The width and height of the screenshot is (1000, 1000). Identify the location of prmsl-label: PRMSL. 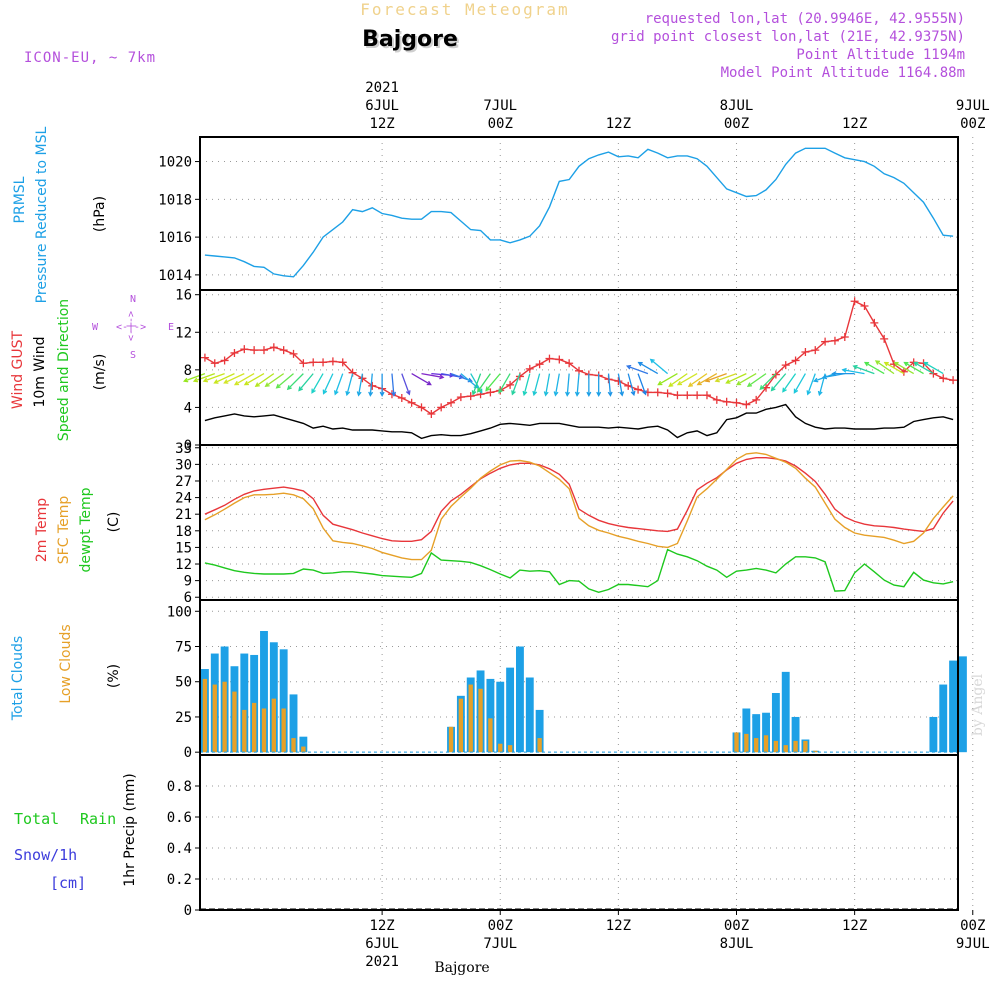
(20, 199).